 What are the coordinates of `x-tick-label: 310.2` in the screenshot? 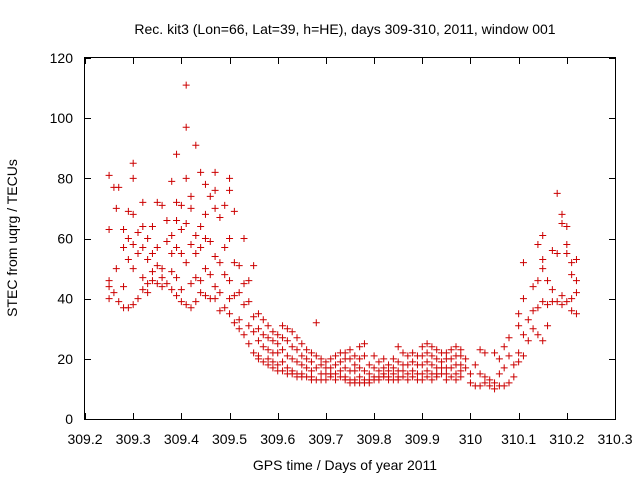 It's located at (566, 439).